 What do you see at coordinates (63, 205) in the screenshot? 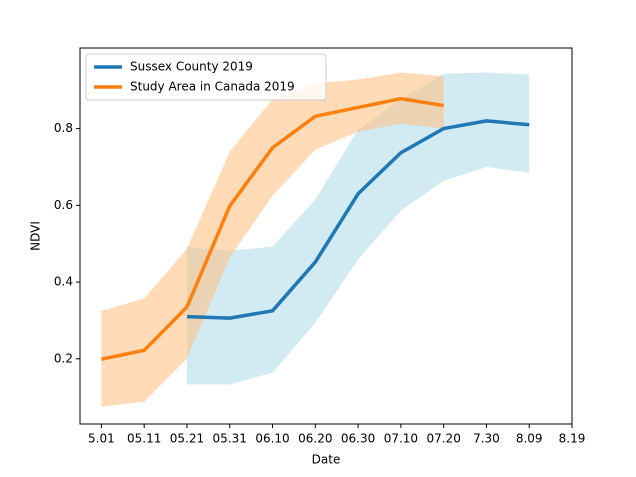
I see `y-tick-label: 0.6` at bounding box center [63, 205].